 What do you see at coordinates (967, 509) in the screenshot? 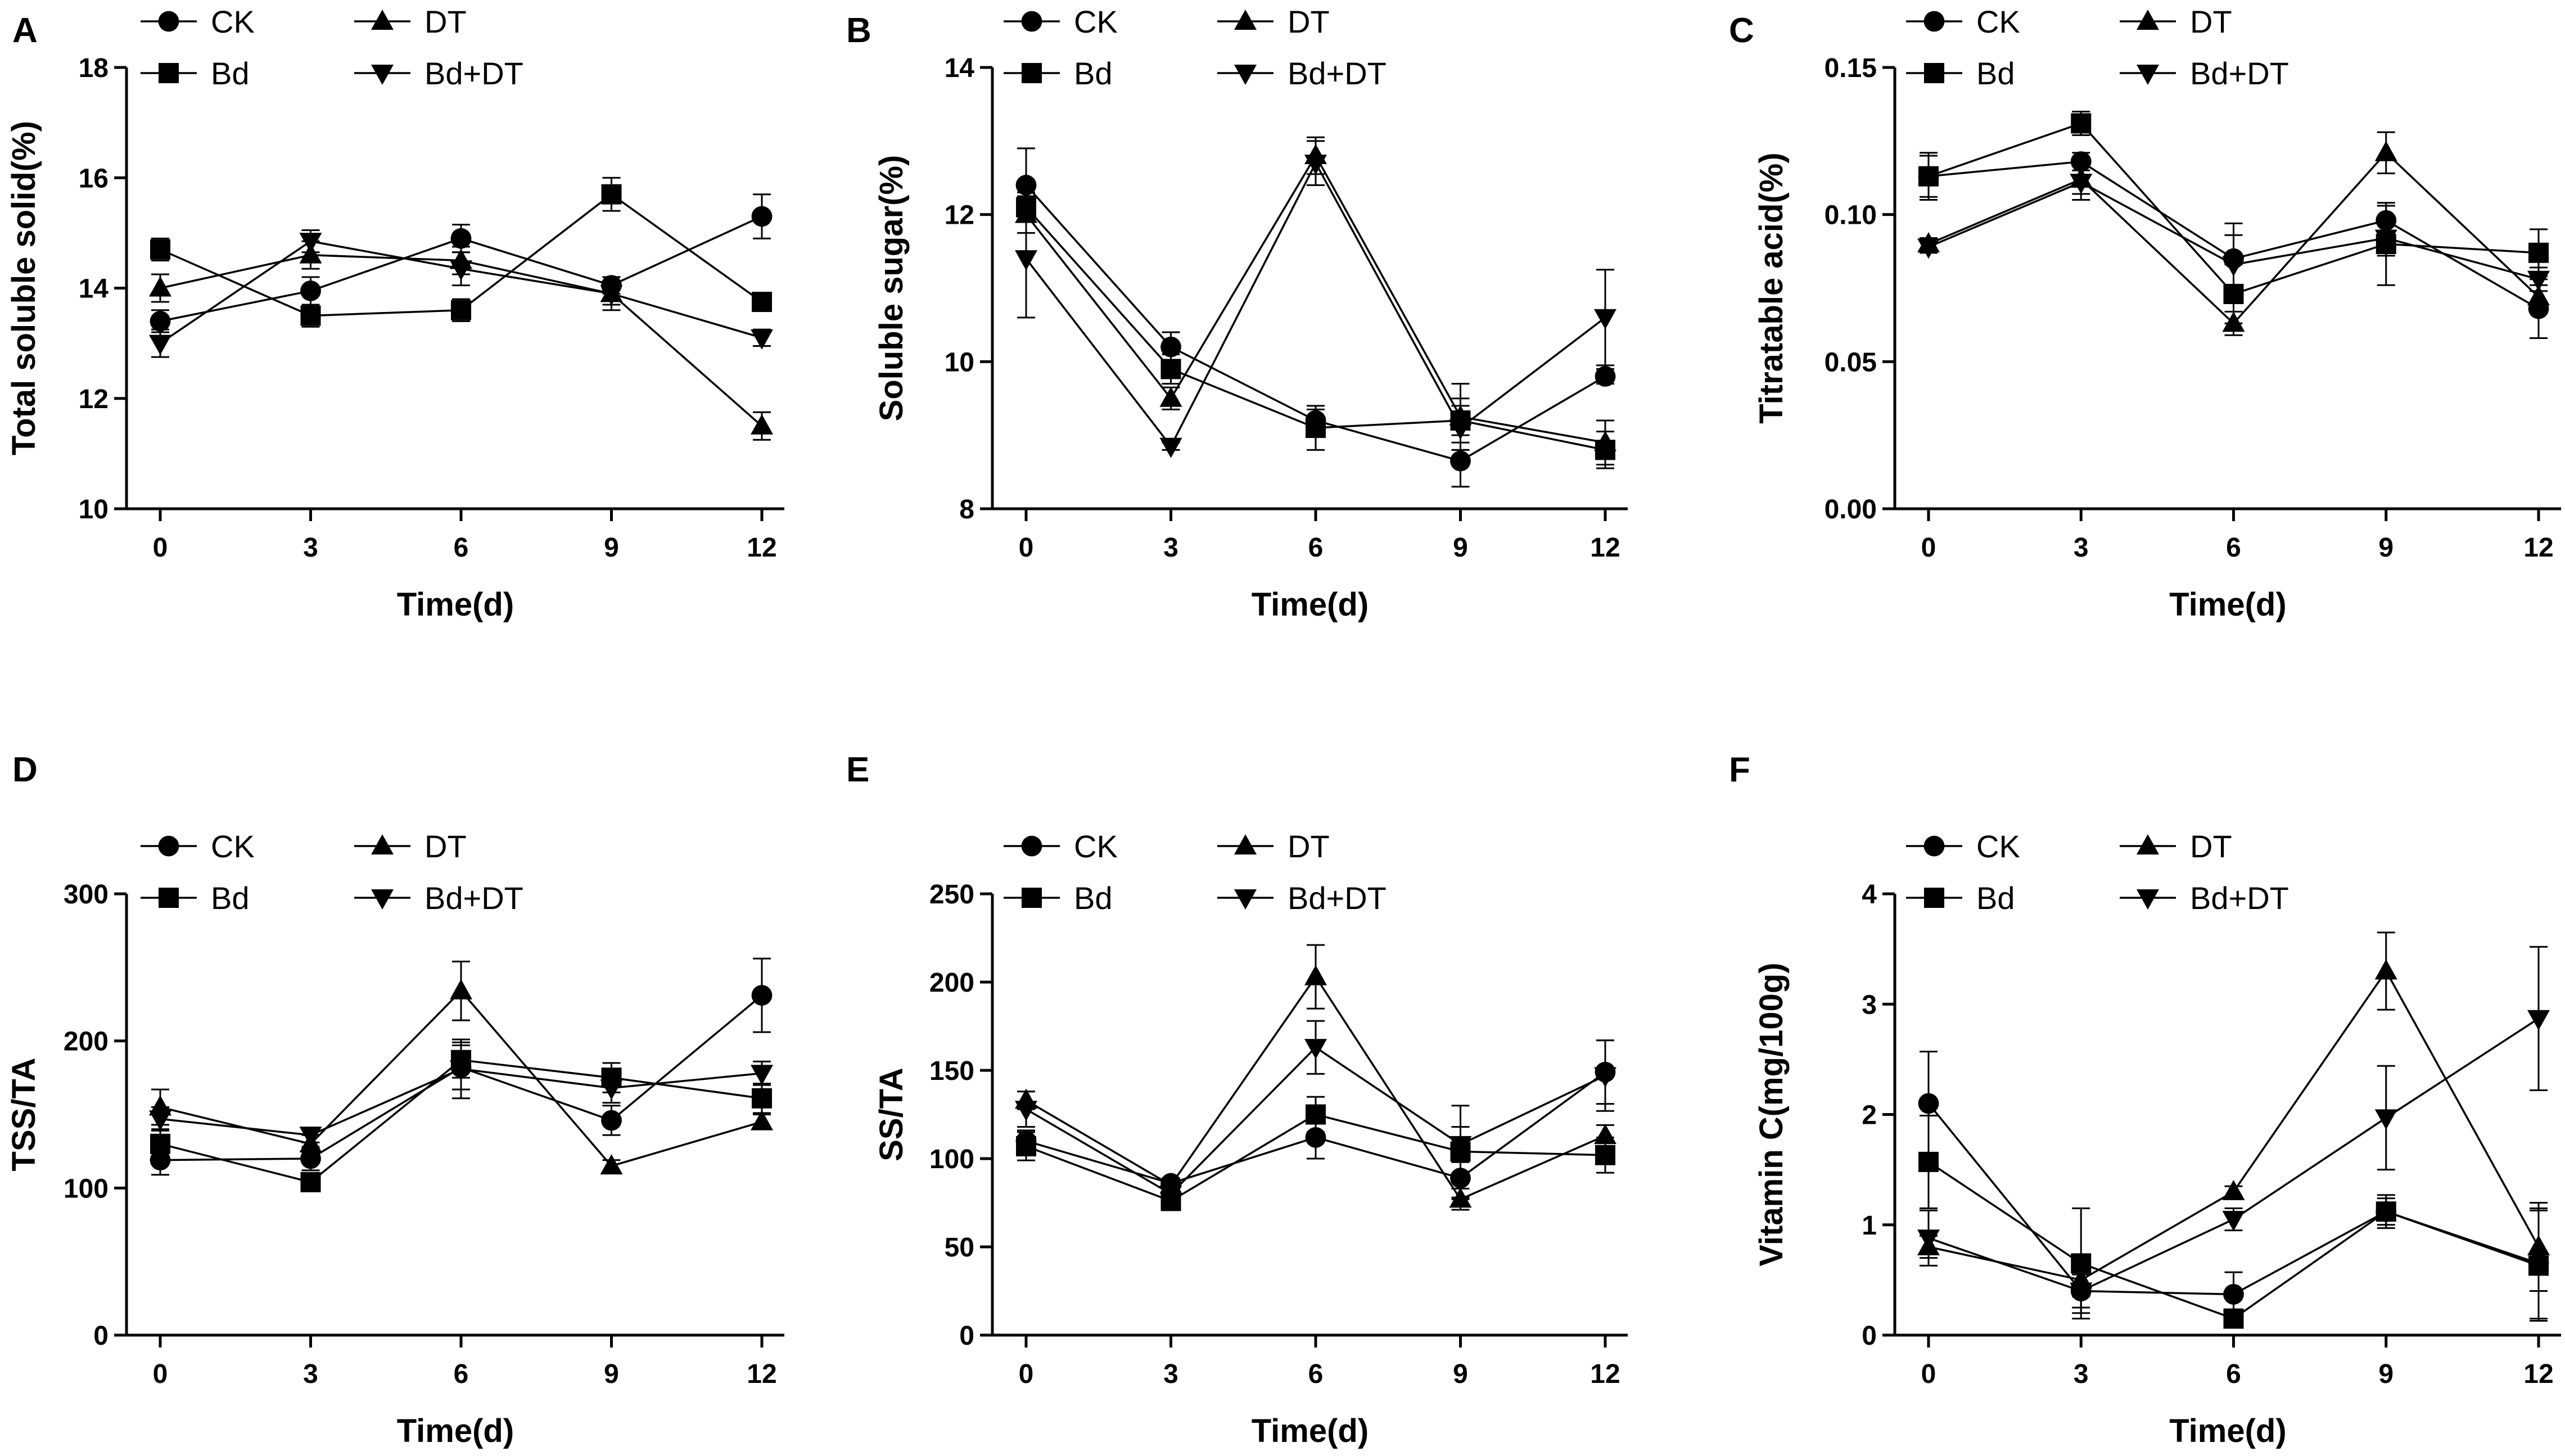
I see `y-tick-label: 8` at bounding box center [967, 509].